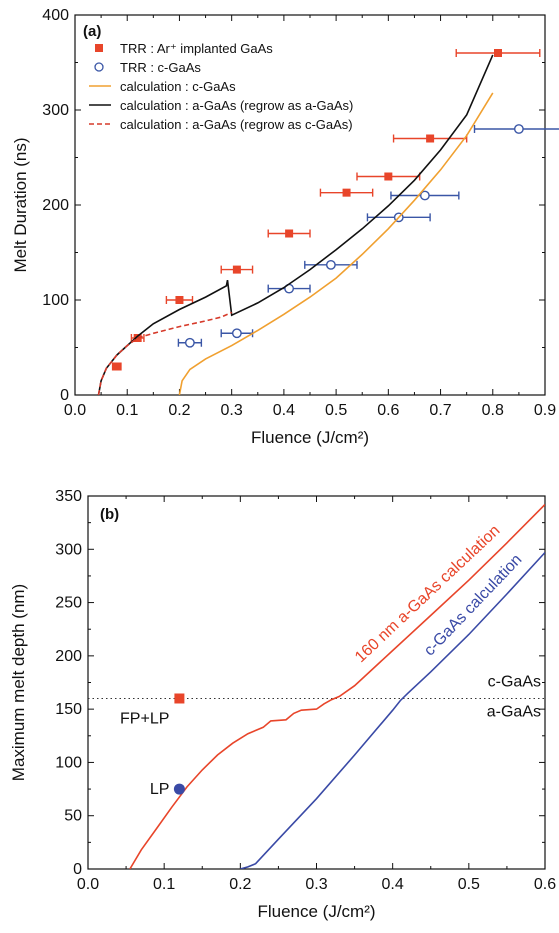 This screenshot has width=559, height=933. What do you see at coordinates (73, 816) in the screenshot?
I see `y-tick-label: 50` at bounding box center [73, 816].